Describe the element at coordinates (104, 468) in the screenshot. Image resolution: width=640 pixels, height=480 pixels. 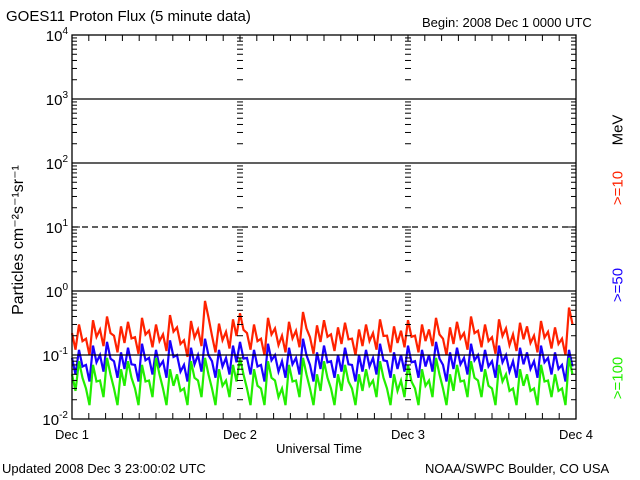
I see `updated-timestamp: Updated 2008 Dec 3 23:00:02 UTC` at that location.